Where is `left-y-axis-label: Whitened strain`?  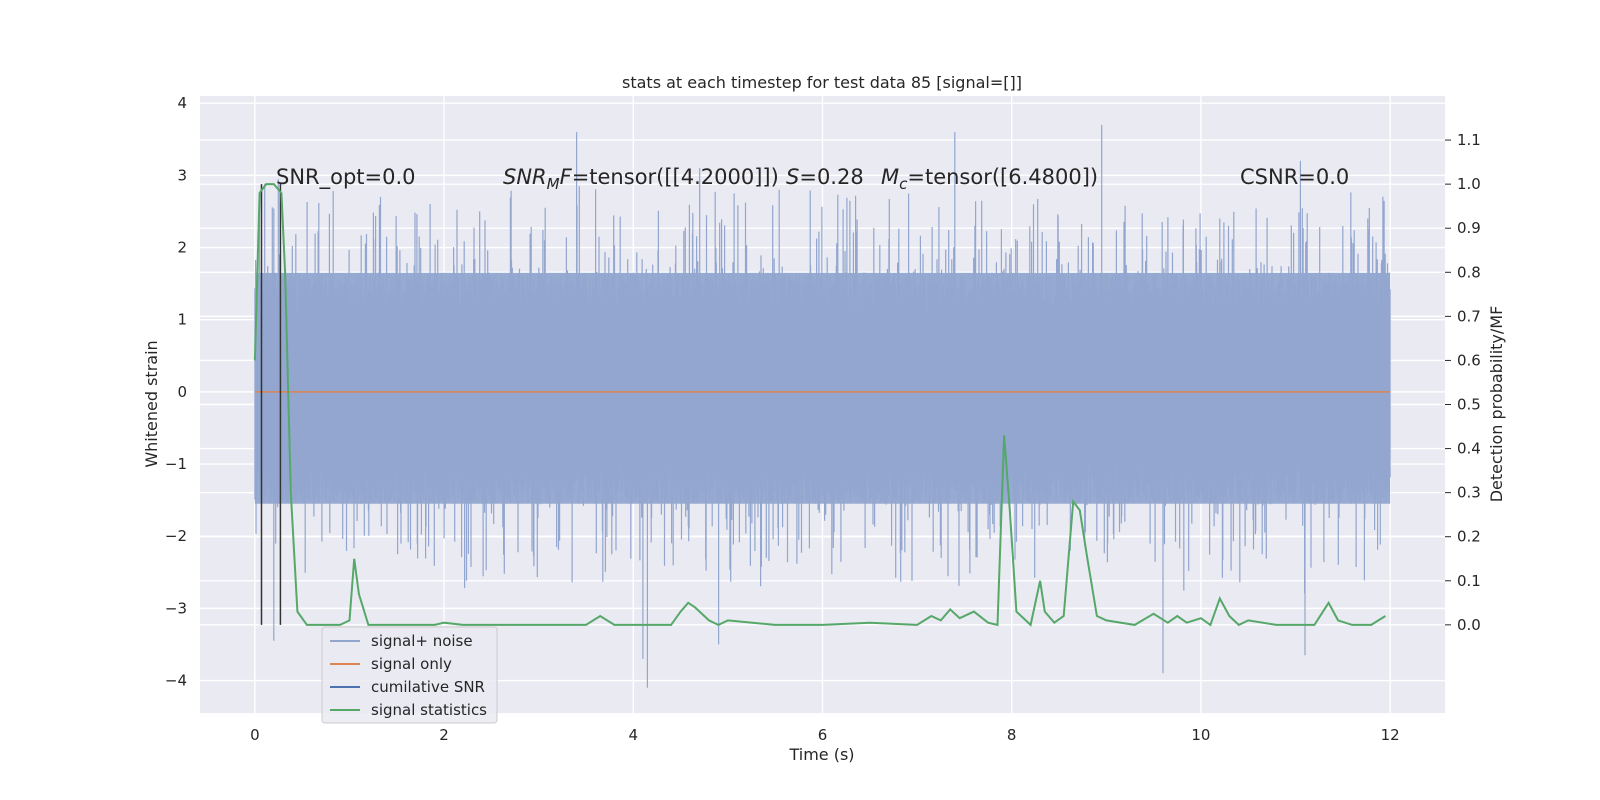 left-y-axis-label: Whitened strain is located at coordinates (151, 403).